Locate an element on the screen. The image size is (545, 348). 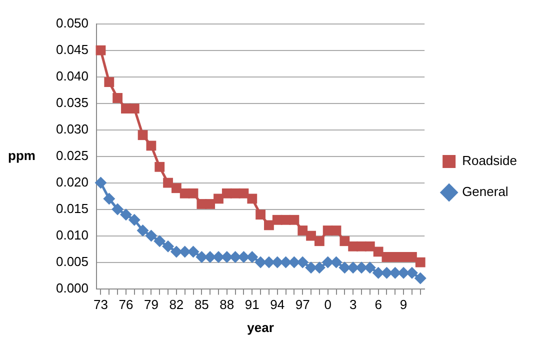
legend-label: General is located at coordinates (485, 192).